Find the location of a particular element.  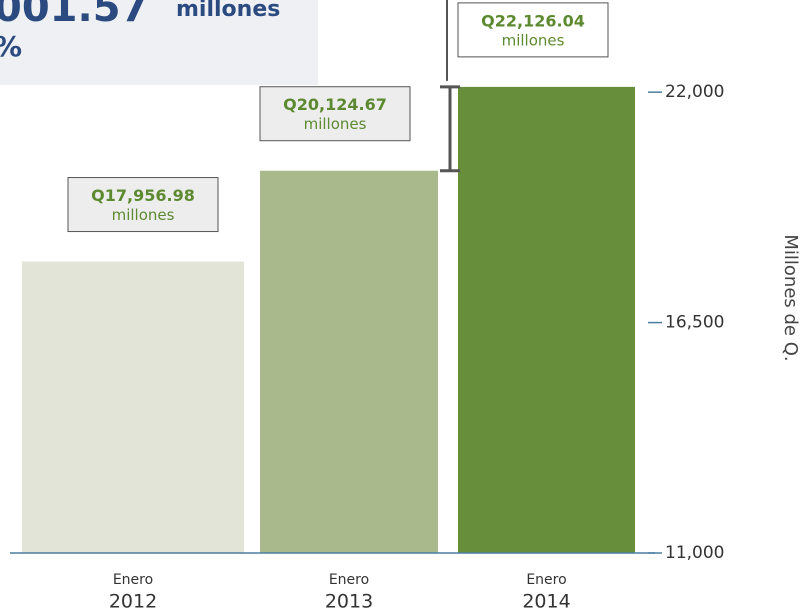

summary-unit: millones is located at coordinates (228, 11).